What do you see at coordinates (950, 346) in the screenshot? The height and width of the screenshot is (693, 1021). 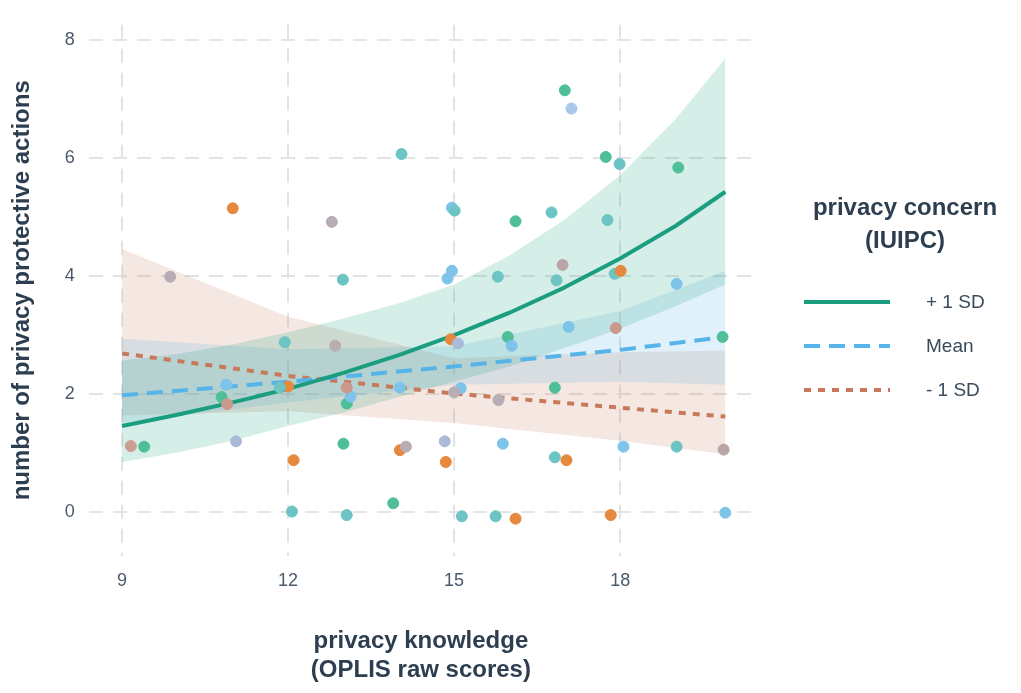 I see `legend-label: Mean` at bounding box center [950, 346].